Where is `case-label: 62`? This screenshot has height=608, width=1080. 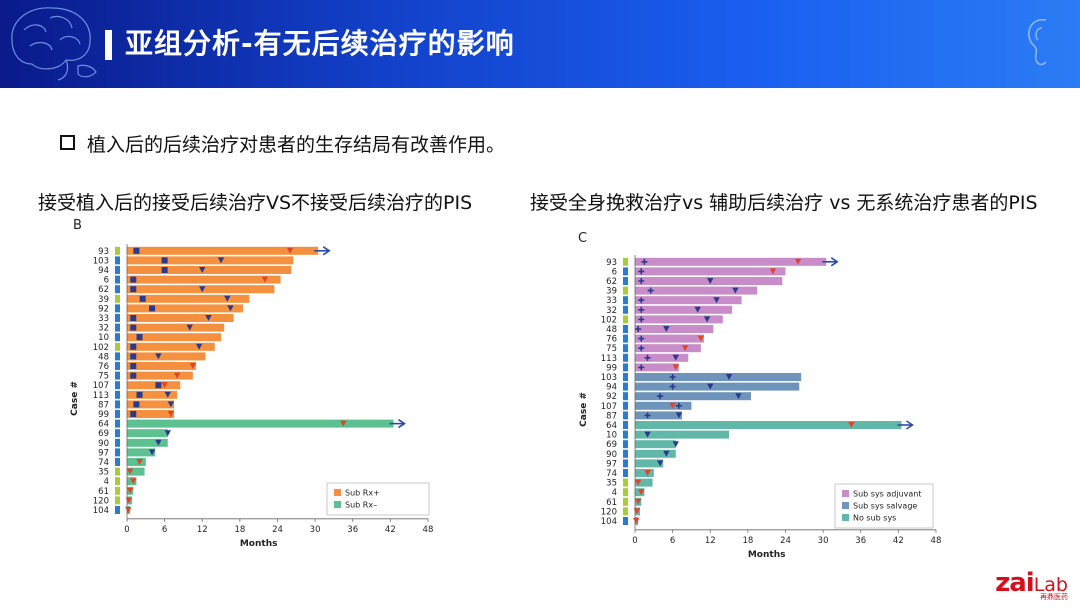 case-label: 62 is located at coordinates (611, 282).